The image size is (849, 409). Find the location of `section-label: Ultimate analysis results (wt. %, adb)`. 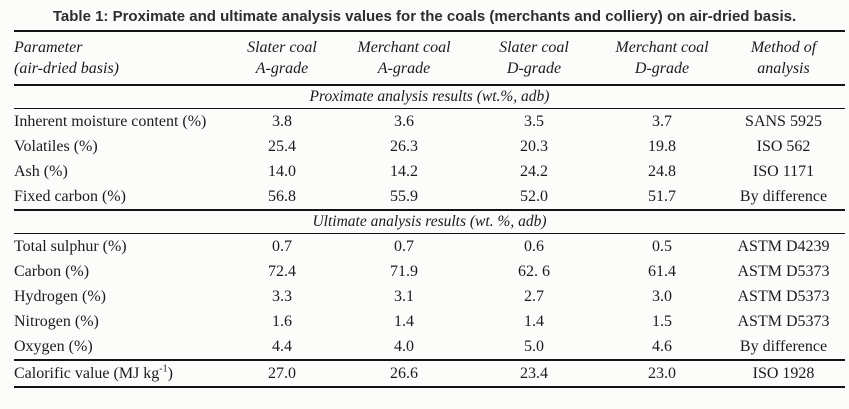

section-label: Ultimate analysis results (wt. %, adb) is located at coordinates (429, 221).